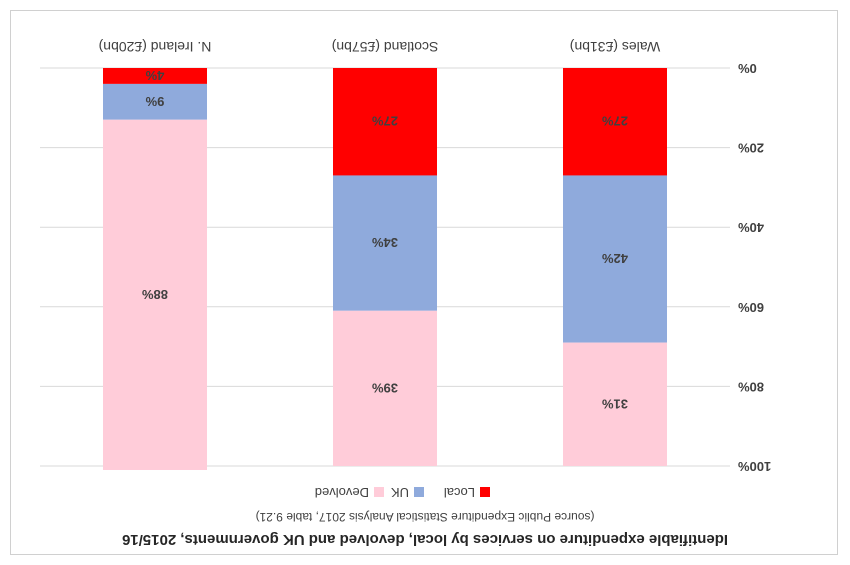  I want to click on y-tick-label: 100%, so click(755, 466).